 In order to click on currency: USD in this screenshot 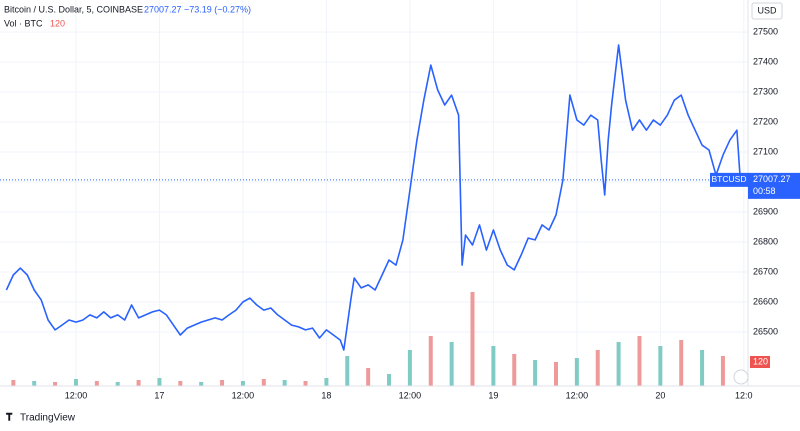, I will do `click(767, 10)`.